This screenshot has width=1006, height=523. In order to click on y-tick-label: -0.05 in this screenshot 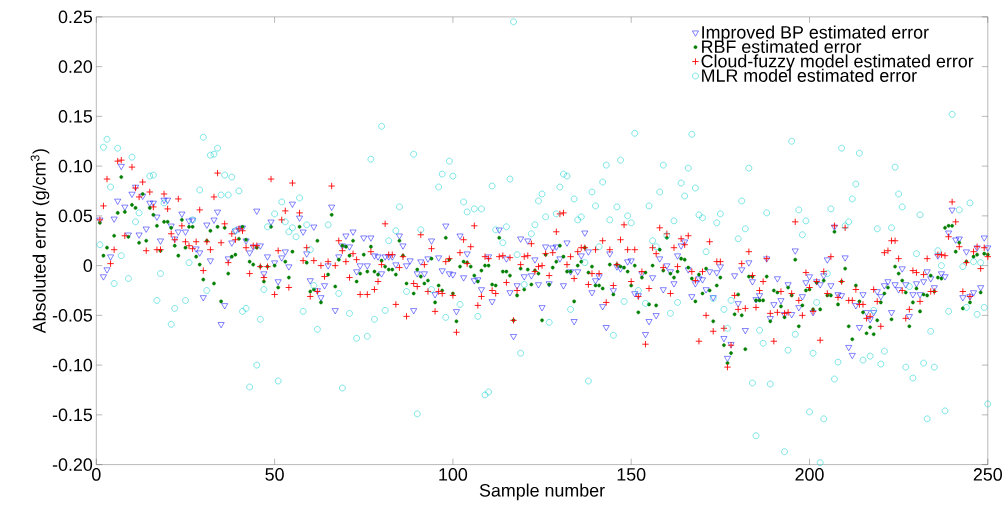, I will do `click(72, 315)`.